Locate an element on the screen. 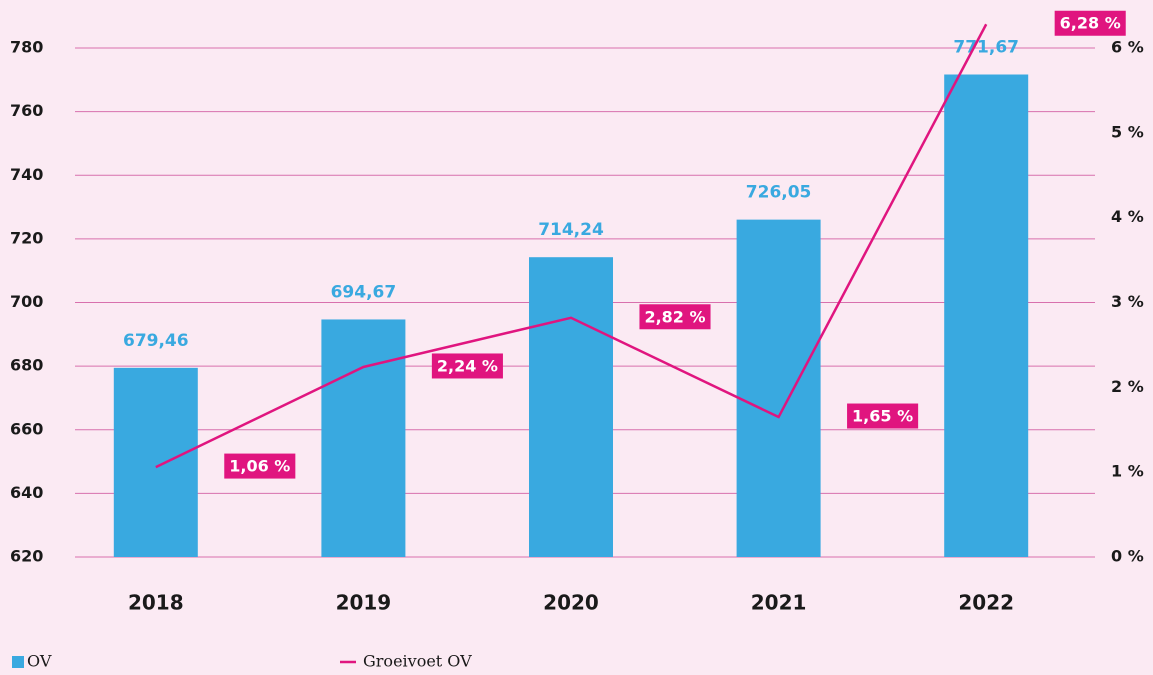 The width and height of the screenshot is (1153, 675). y2-tick-label: 1 % is located at coordinates (1127, 471).